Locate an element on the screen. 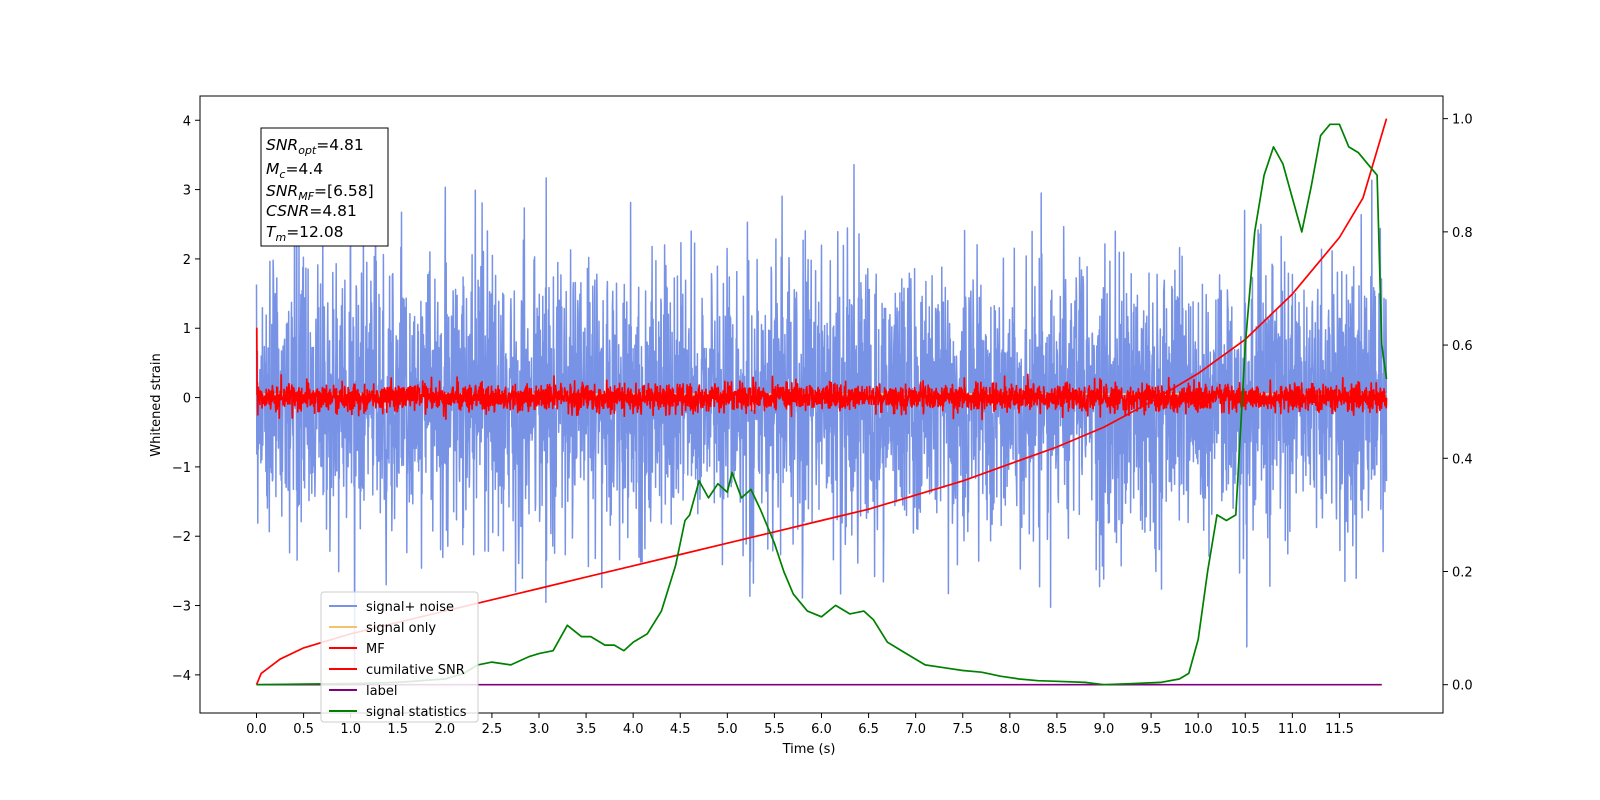 Image resolution: width=1600 pixels, height=800 pixels. y-tick-label: 3 is located at coordinates (187, 191).